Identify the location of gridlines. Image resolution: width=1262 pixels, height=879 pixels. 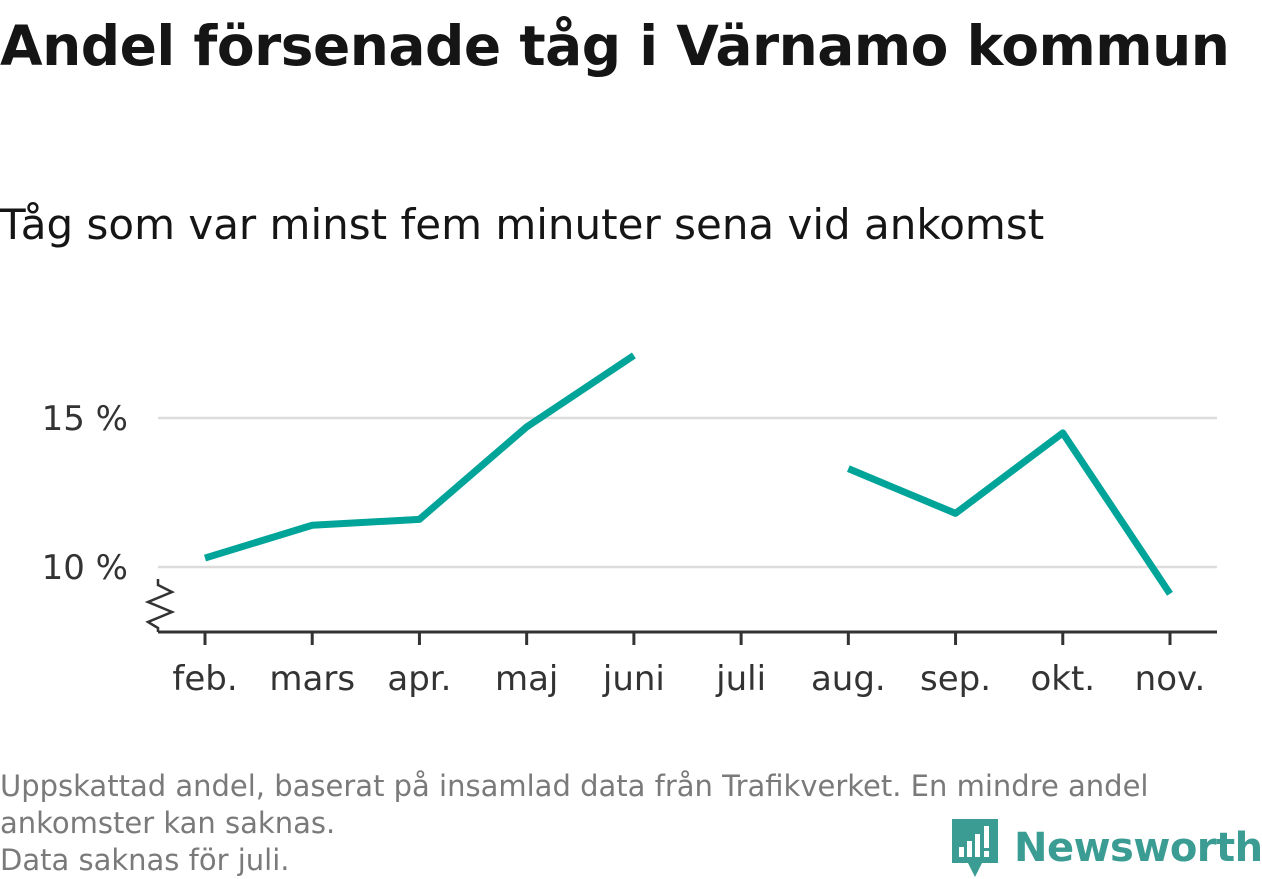
(687, 492).